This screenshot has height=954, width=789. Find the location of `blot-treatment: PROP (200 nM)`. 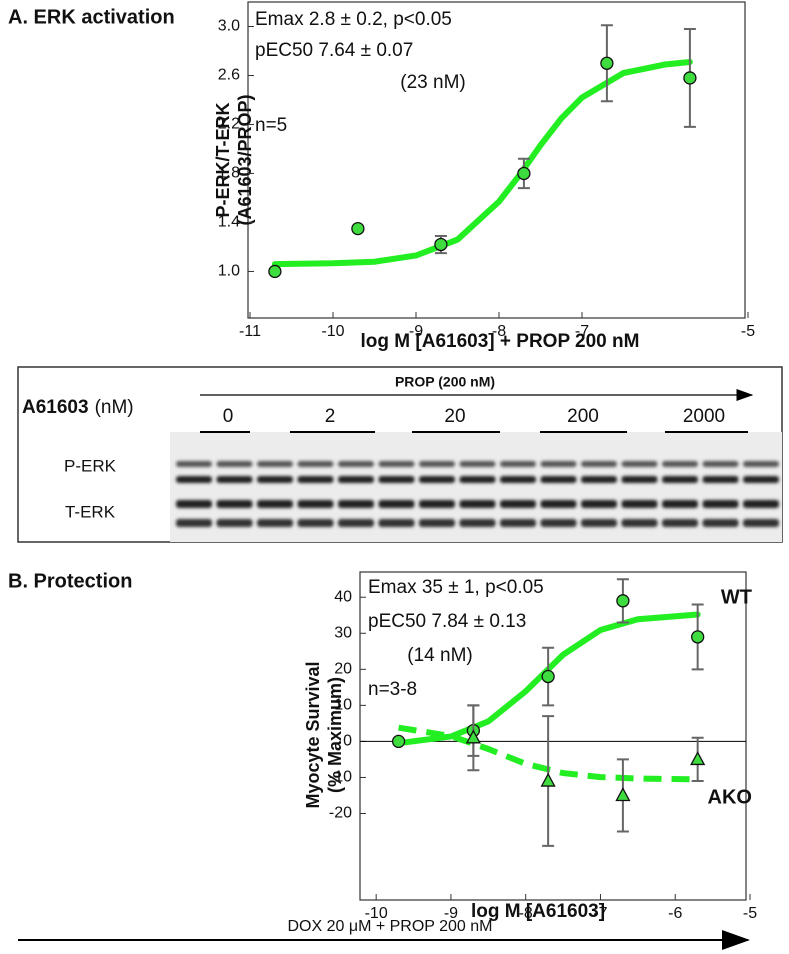

blot-treatment: PROP (200 nM) is located at coordinates (445, 382).